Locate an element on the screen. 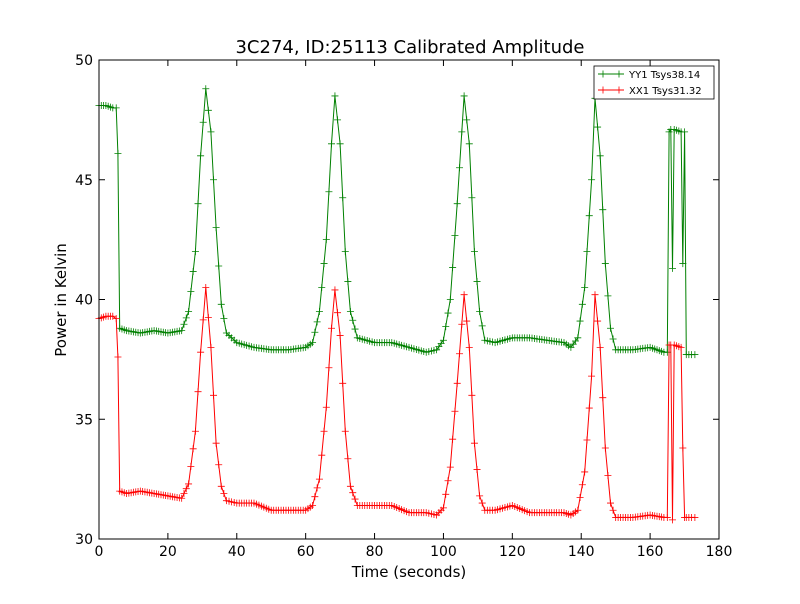 The width and height of the screenshot is (800, 604). x-tick-label: 180 is located at coordinates (719, 552).